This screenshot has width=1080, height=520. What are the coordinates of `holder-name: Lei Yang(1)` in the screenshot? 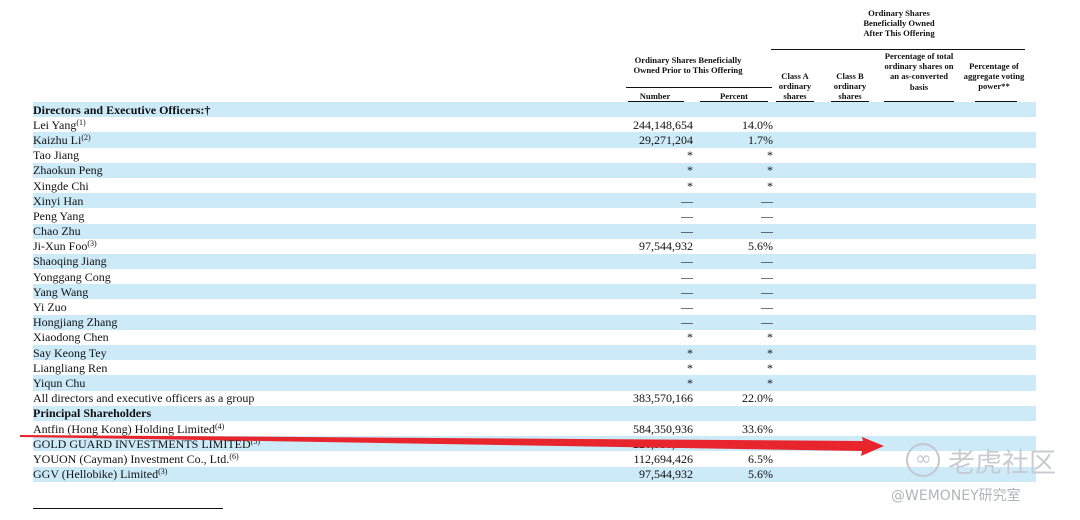 It's located at (330, 124).